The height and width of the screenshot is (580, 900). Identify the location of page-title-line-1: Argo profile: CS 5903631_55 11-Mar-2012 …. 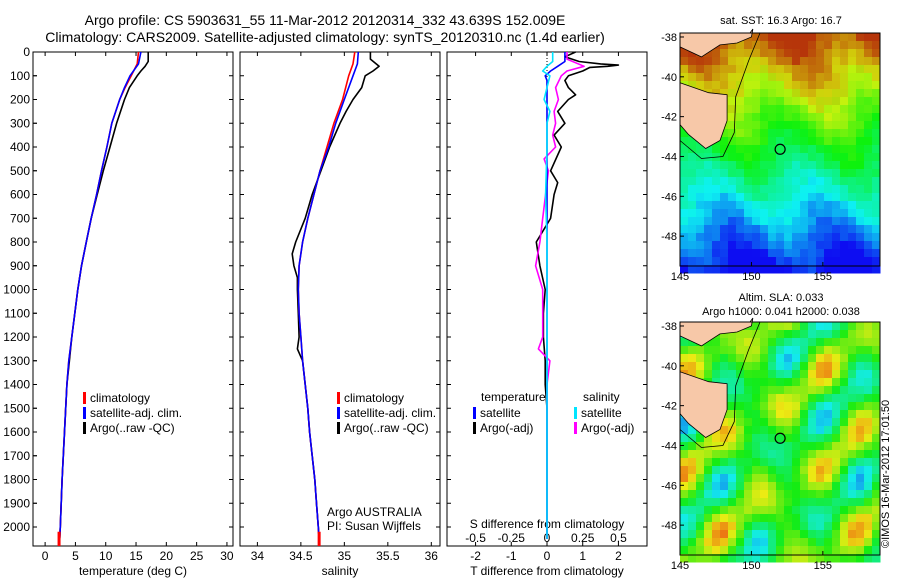
(325, 20).